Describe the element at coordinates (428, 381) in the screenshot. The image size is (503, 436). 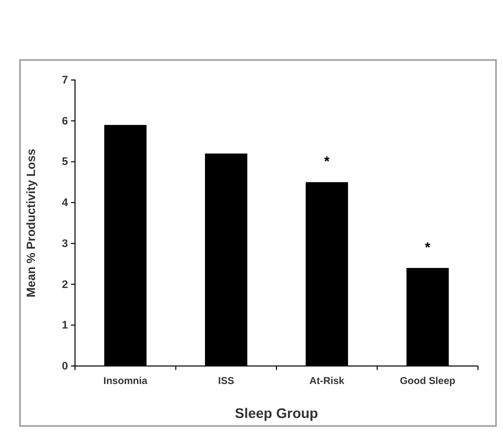
I see `x-tick-label: Good Sleep` at that location.